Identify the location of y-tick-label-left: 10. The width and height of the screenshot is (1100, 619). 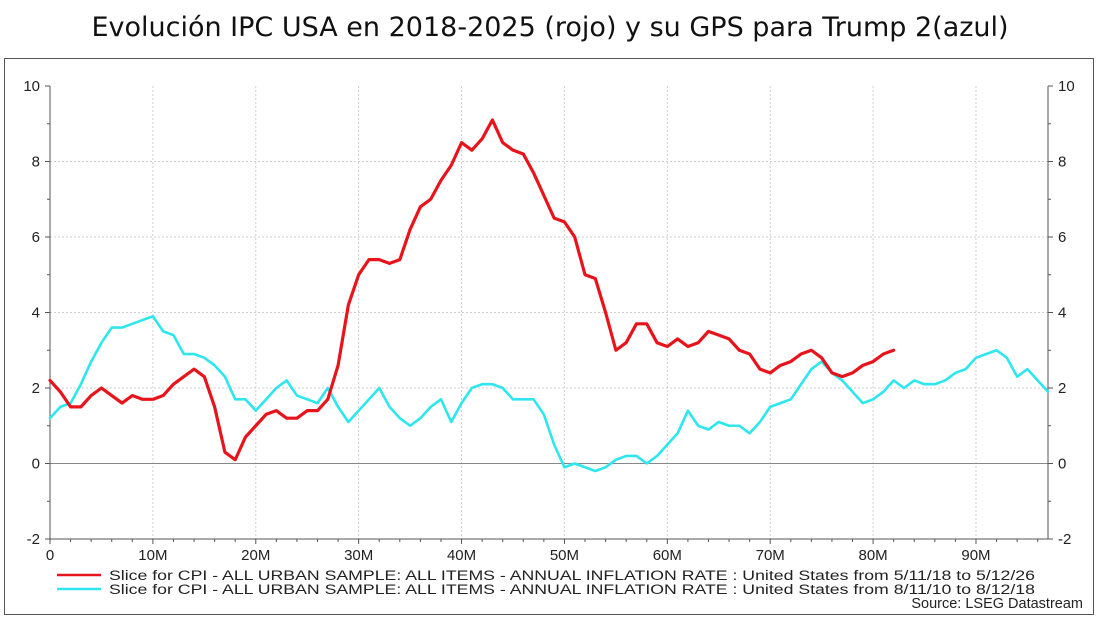
(31, 86).